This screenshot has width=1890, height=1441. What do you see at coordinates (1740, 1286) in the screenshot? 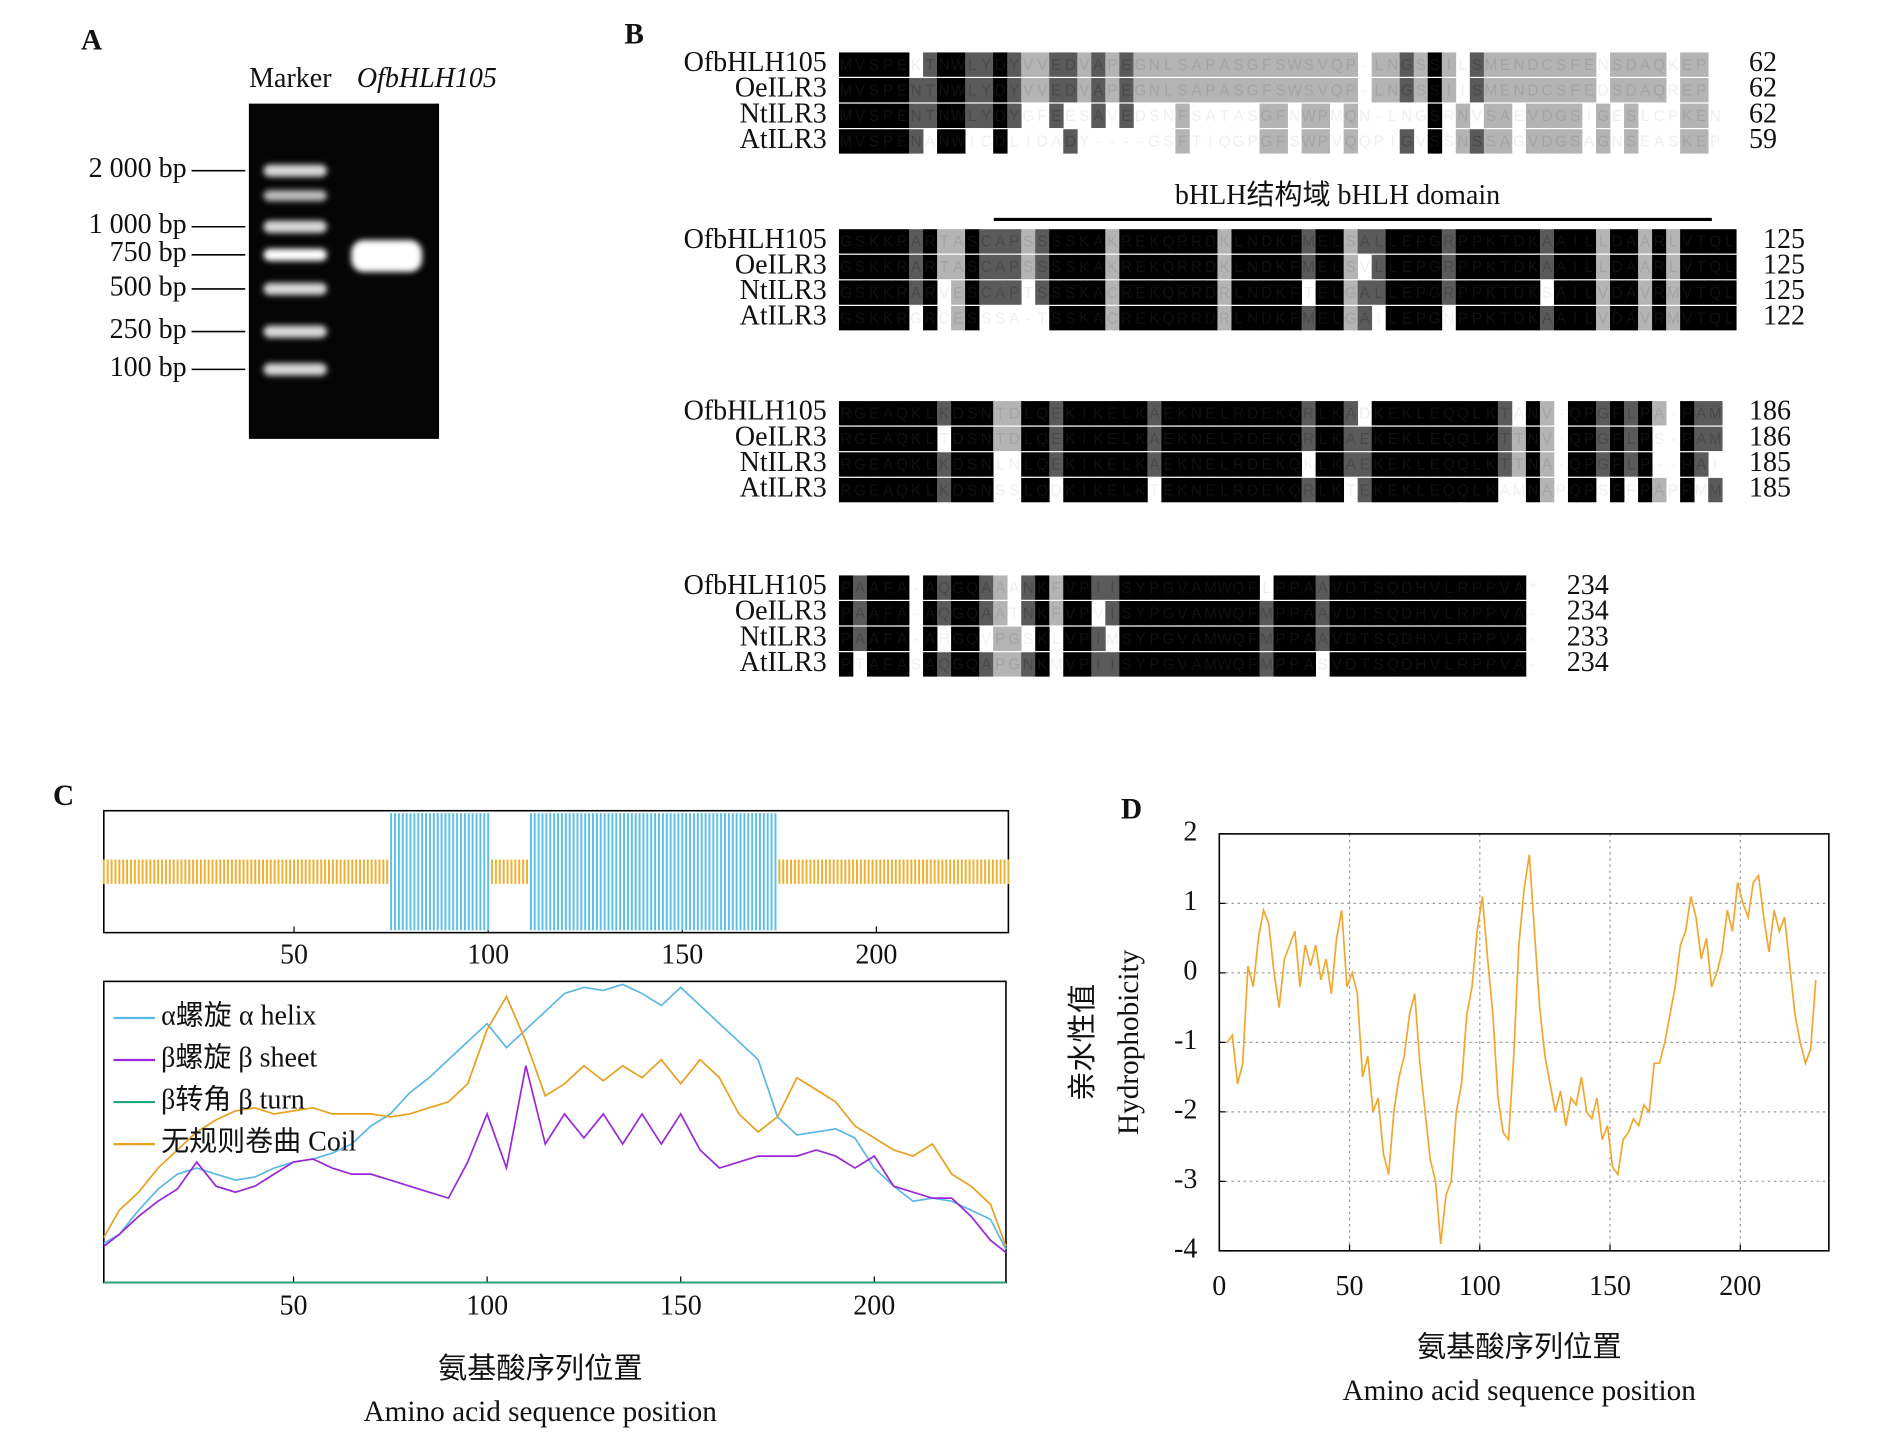
I see `x-tick-label: 200` at bounding box center [1740, 1286].